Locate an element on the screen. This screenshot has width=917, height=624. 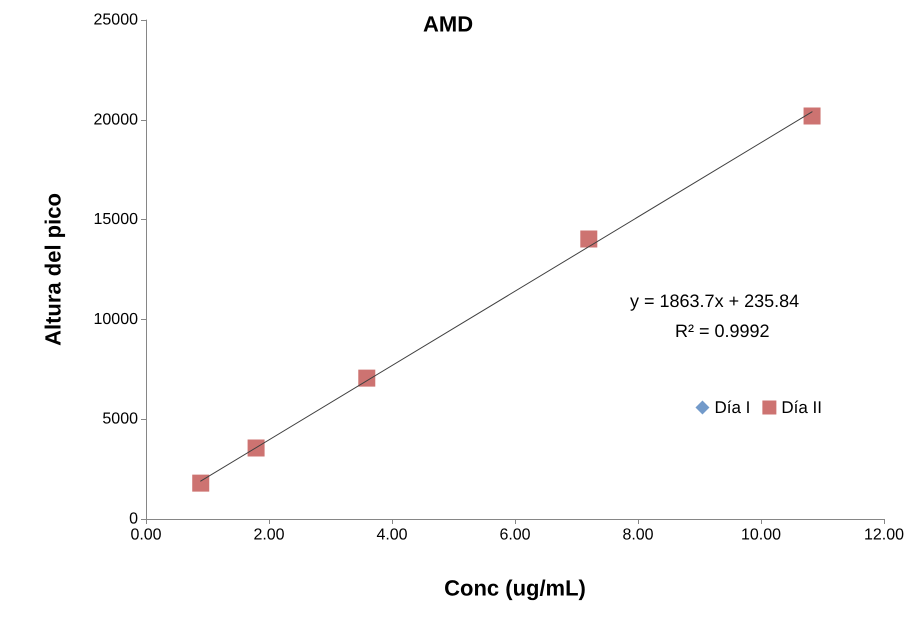
x-tick-label: 10.00 is located at coordinates (761, 535).